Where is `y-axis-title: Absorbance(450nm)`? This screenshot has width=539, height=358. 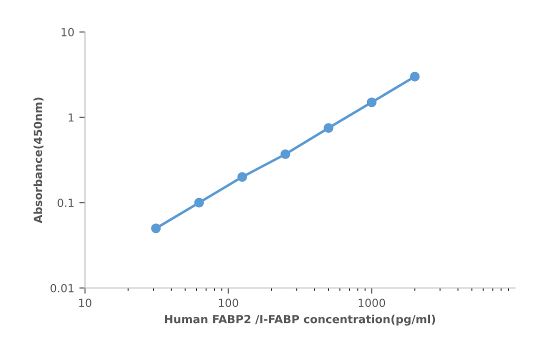 y-axis-title: Absorbance(450nm) is located at coordinates (39, 161).